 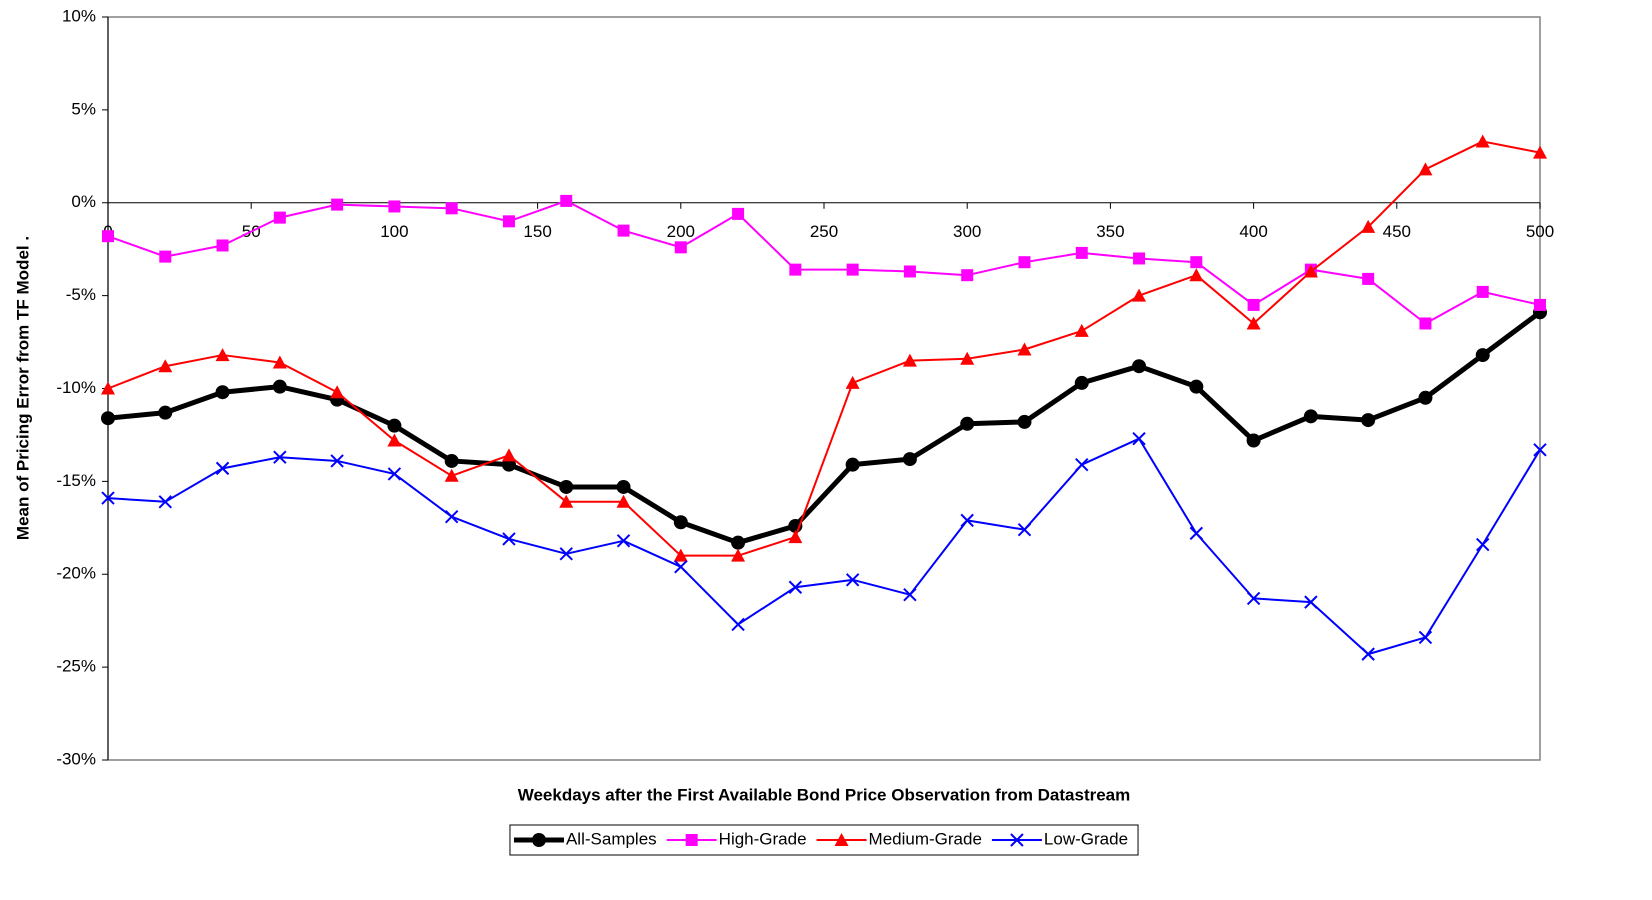 I want to click on legend-label: High-Grade, so click(x=763, y=838).